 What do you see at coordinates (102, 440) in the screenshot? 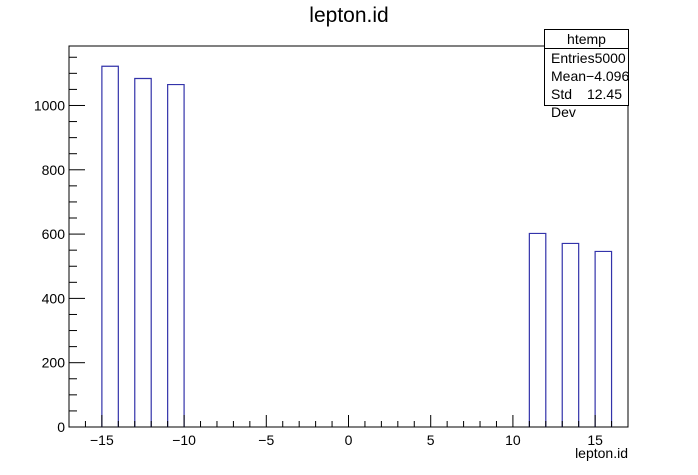
I see `x-tick-label: −15` at bounding box center [102, 440].